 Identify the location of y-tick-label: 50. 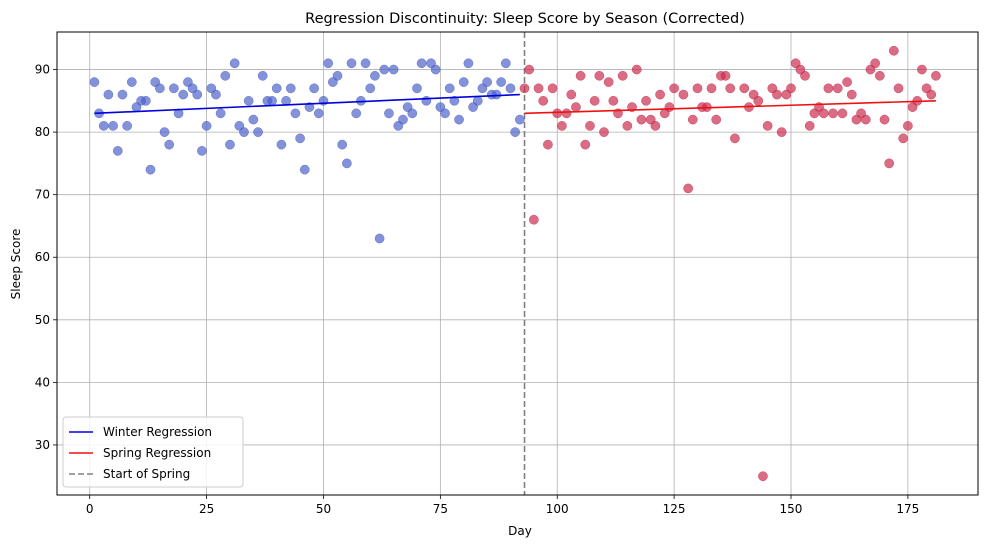
(42, 320).